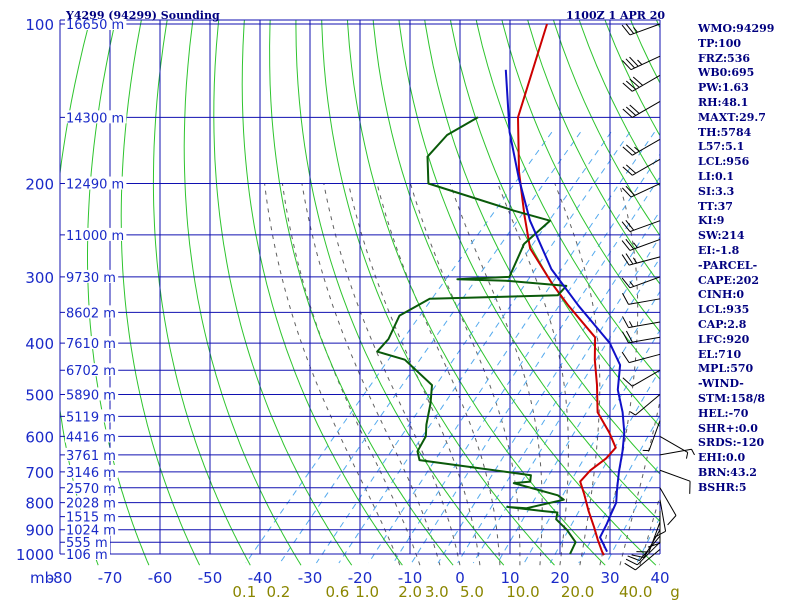 The image size is (800, 600). What do you see at coordinates (675, 591) in the screenshot?
I see `mixing-ratio-label: g` at bounding box center [675, 591].